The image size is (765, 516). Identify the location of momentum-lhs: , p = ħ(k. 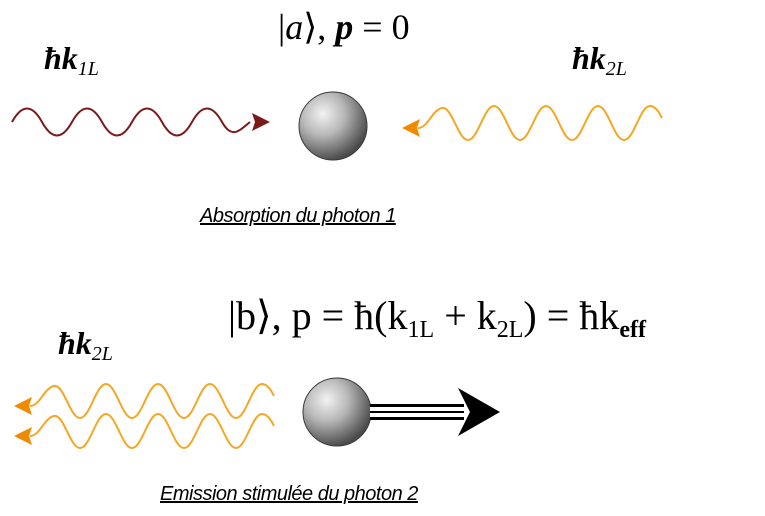
(339, 315).